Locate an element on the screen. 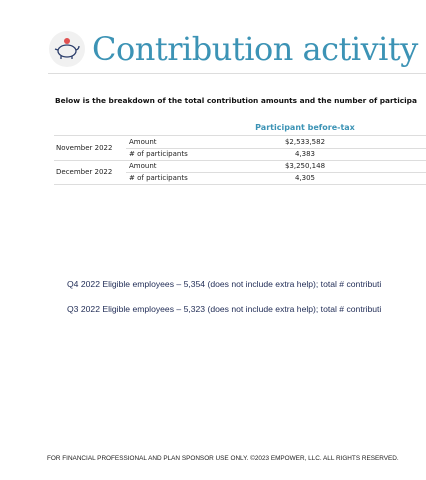  row-value: $3,250,148 is located at coordinates (305, 166).